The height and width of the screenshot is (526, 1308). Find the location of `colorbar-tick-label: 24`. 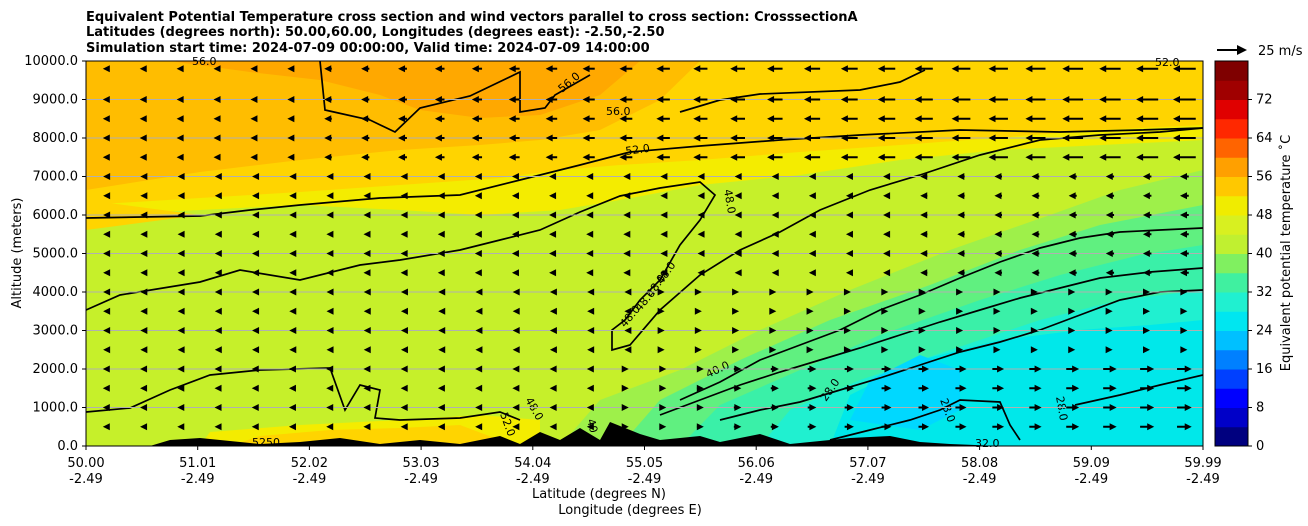

colorbar-tick-label: 24 is located at coordinates (1264, 331).